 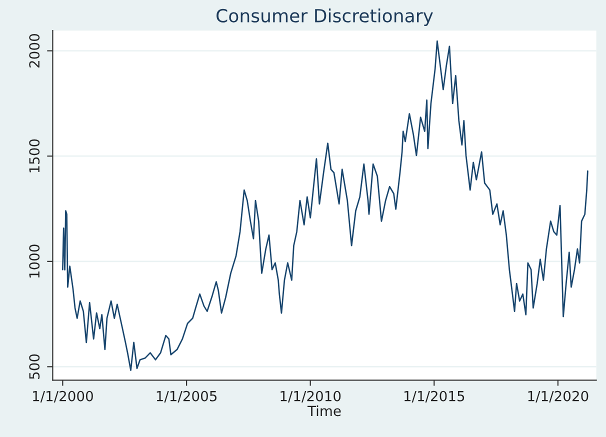 I want to click on x-axis-title: Time, so click(x=324, y=410).